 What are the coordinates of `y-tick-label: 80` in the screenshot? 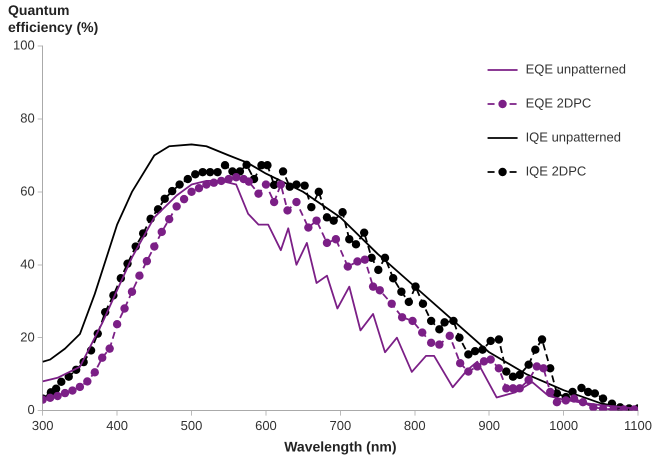 It's located at (27, 118).